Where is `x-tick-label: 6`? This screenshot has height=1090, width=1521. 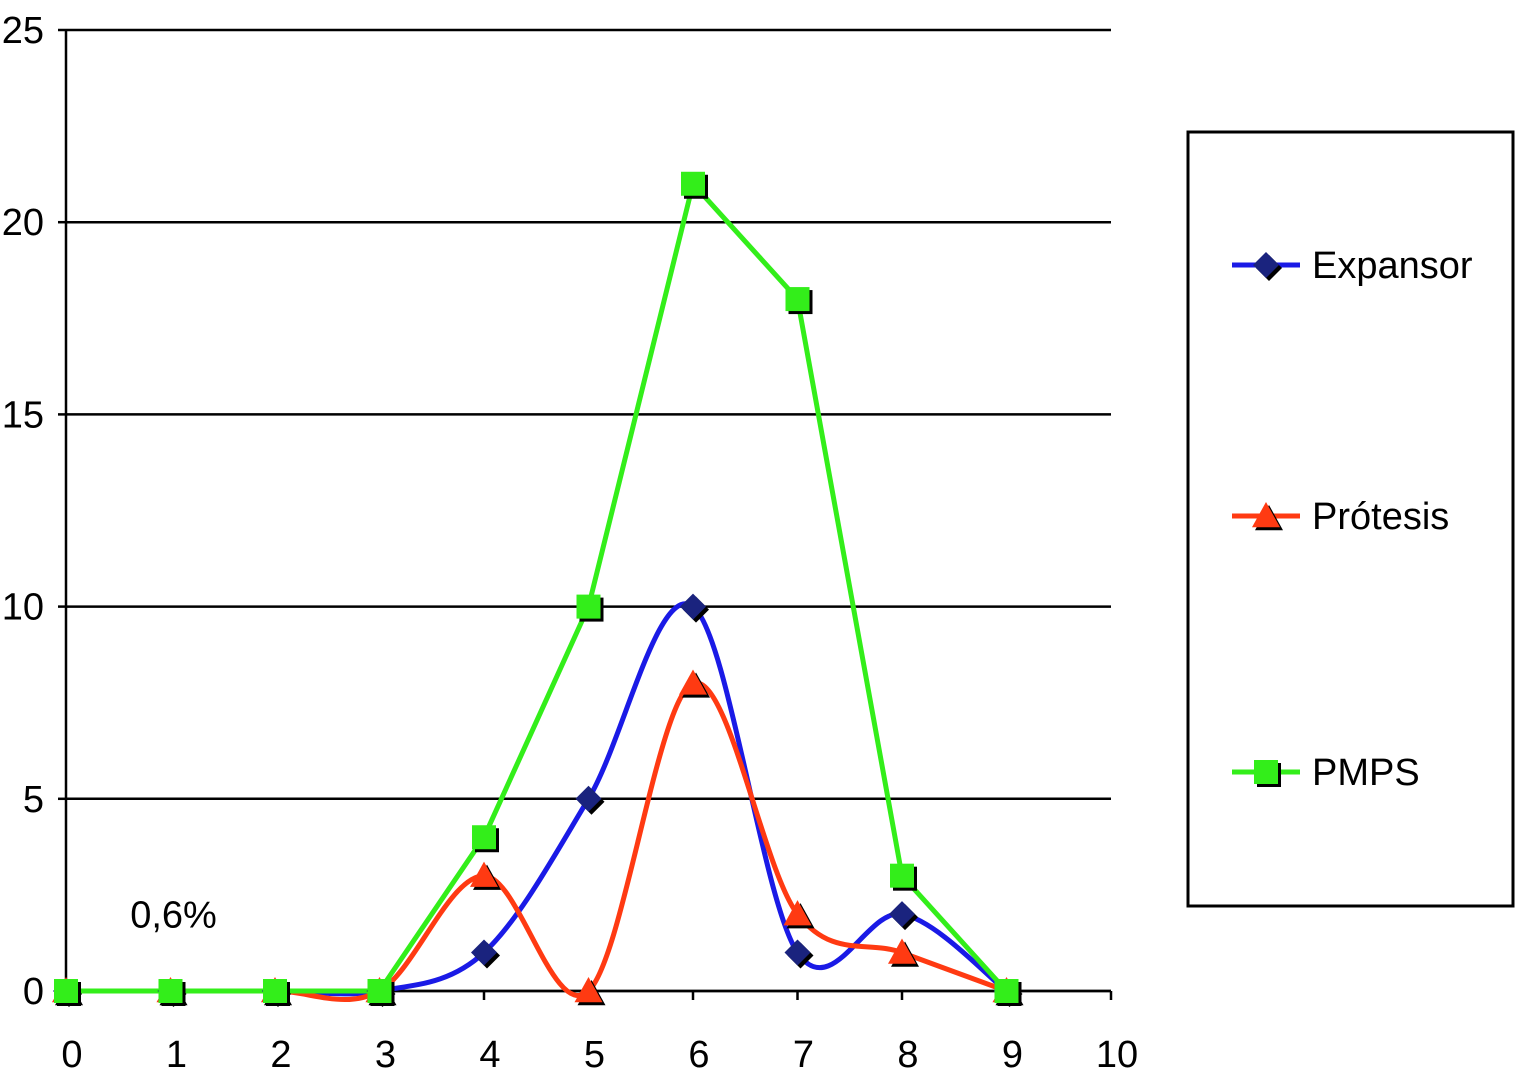
x-tick-label: 6 is located at coordinates (698, 1055).